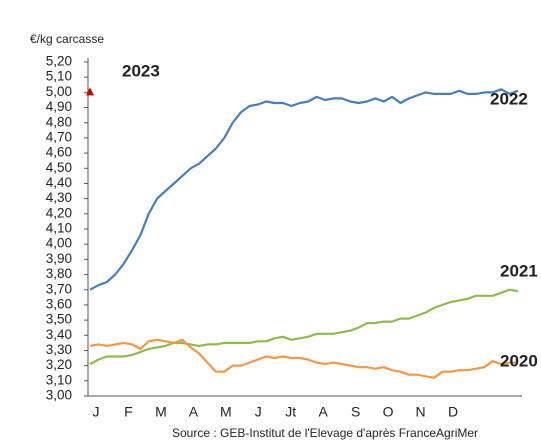 This screenshot has width=541, height=441. Describe the element at coordinates (59, 228) in the screenshot. I see `y-tick-label: 4,10` at that location.